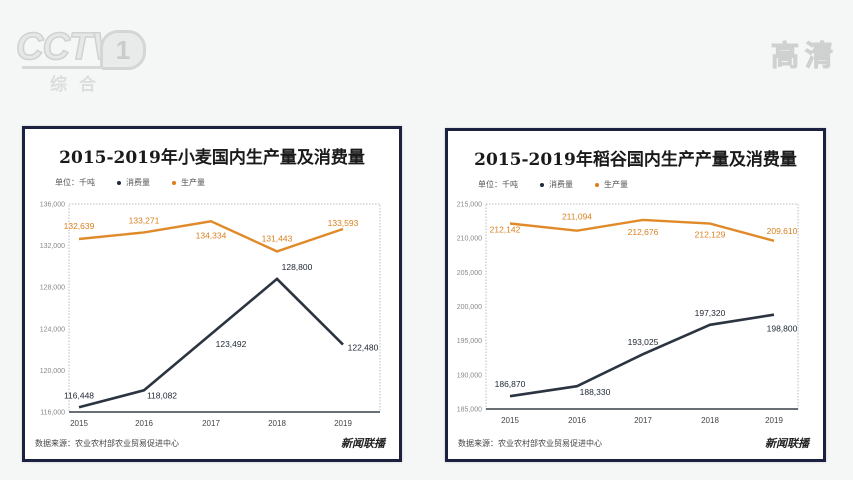 The height and width of the screenshot is (480, 853). What do you see at coordinates (469, 341) in the screenshot?
I see `svg-text: 195,000` at bounding box center [469, 341].